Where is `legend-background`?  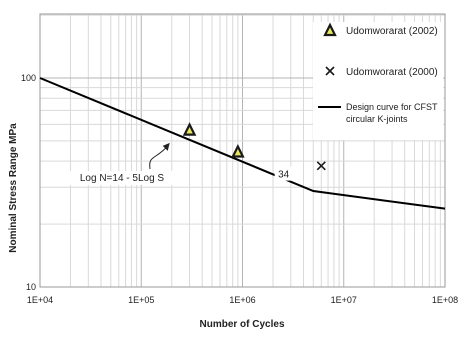
legend-background is located at coordinates (378, 81).